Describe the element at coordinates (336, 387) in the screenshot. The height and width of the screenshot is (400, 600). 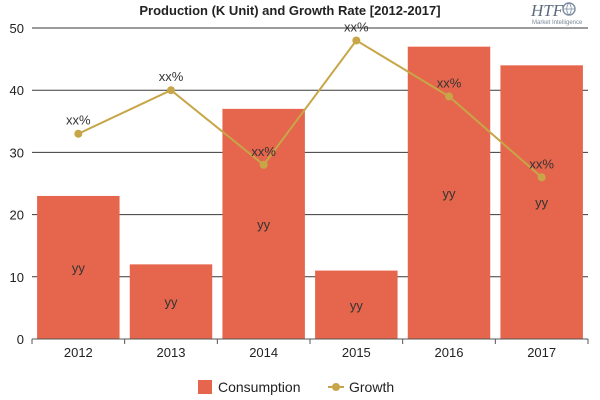
I see `legend-growth-marker` at that location.